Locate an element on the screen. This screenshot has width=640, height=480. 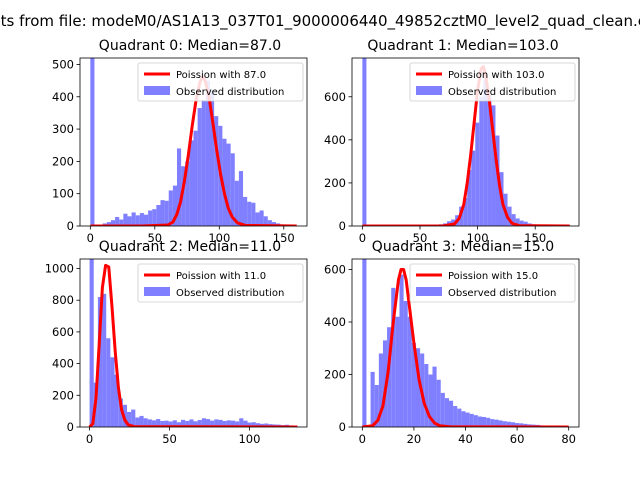
panel-0-xtick-label-2: 100 is located at coordinates (219, 238).